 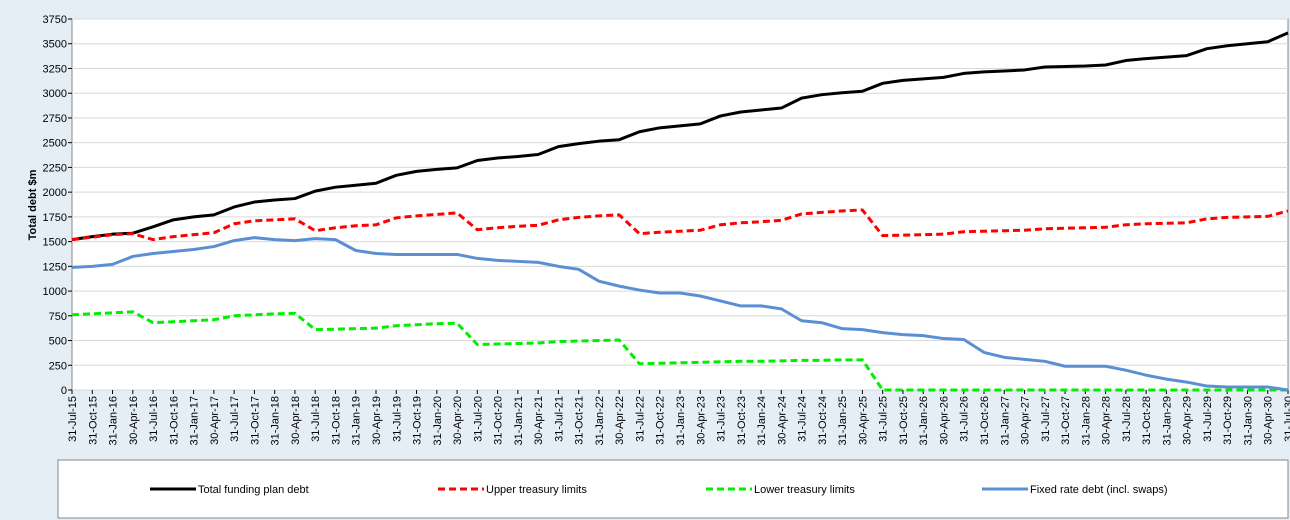 What do you see at coordinates (701, 420) in the screenshot?
I see `x-tick-label: 30-Apr-23` at bounding box center [701, 420].